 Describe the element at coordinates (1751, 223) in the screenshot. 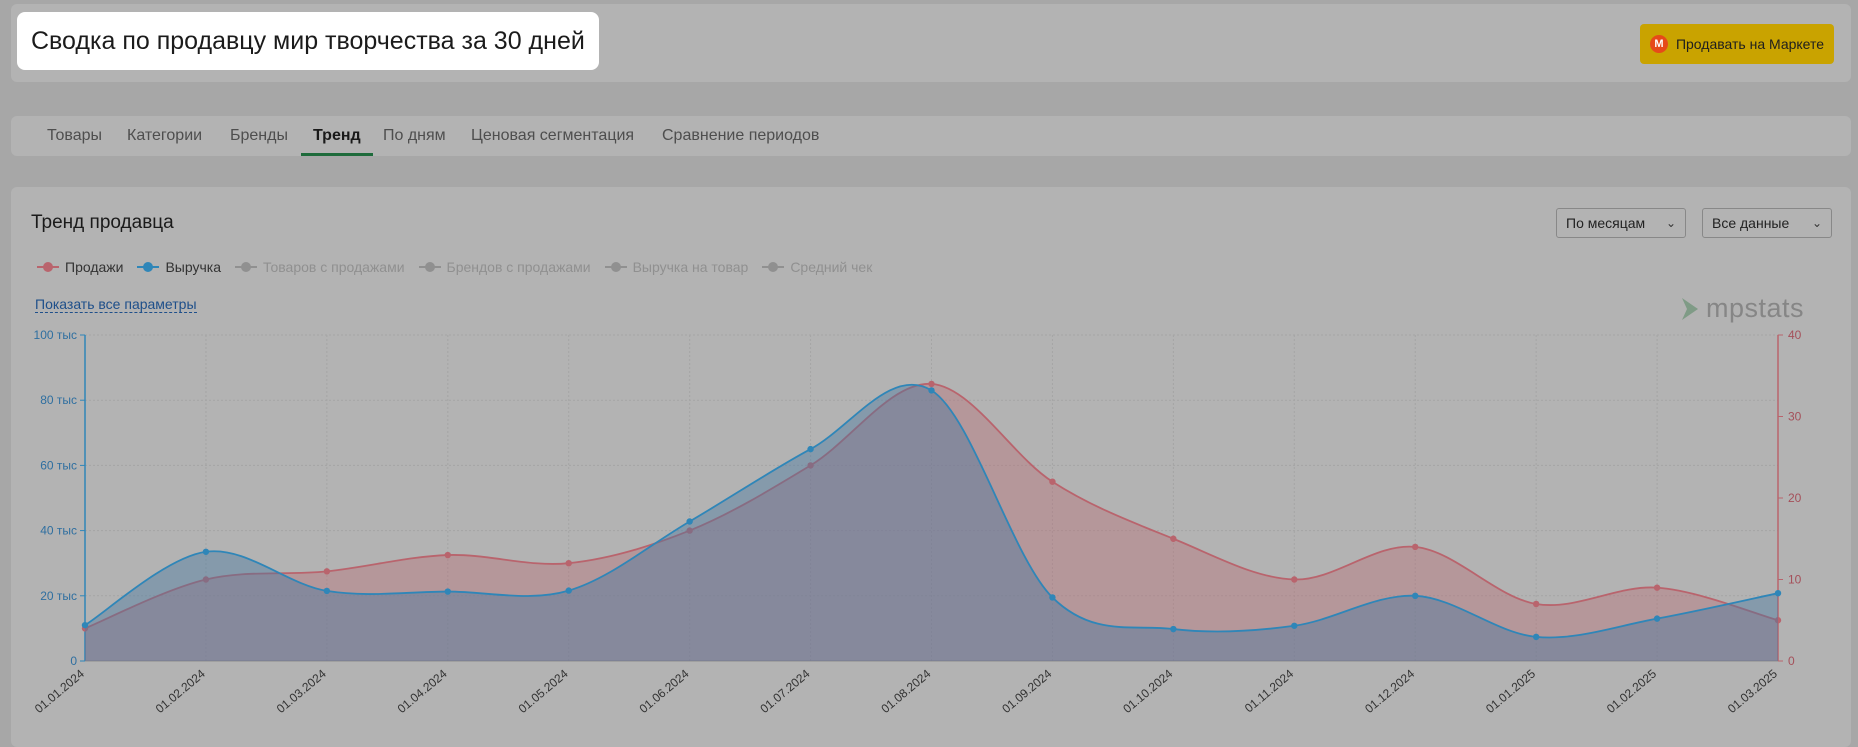

I see `range-select-value: Все данные` at that location.